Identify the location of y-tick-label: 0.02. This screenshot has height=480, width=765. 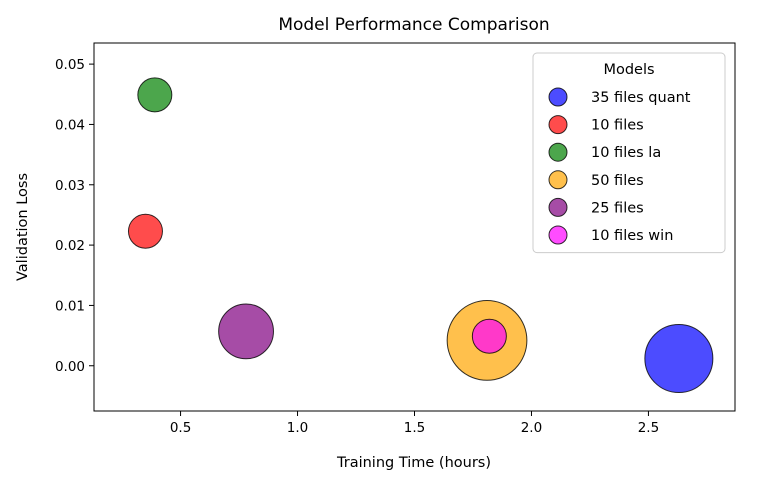
(70, 246).